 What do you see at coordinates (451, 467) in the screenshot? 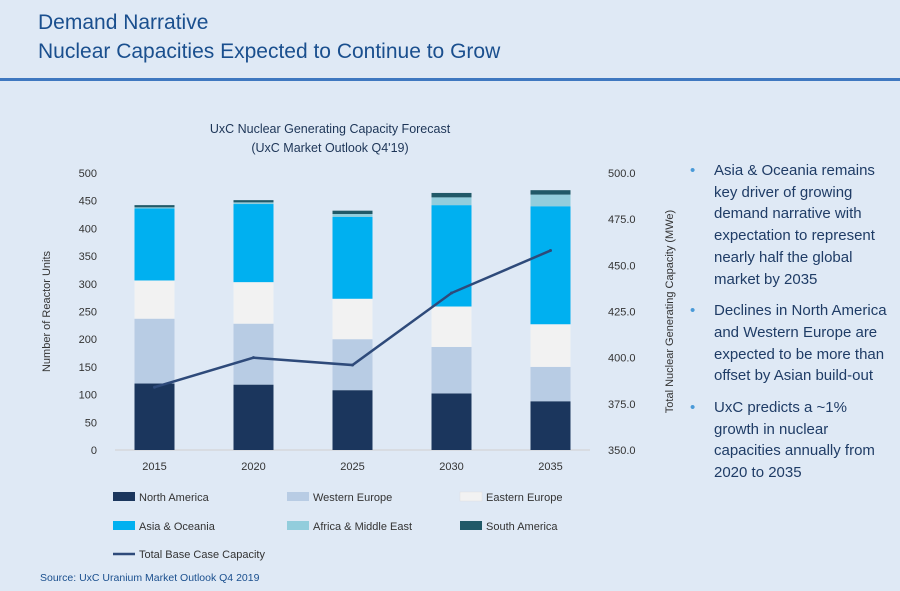
I see `x-tick-label: 2030` at bounding box center [451, 467].